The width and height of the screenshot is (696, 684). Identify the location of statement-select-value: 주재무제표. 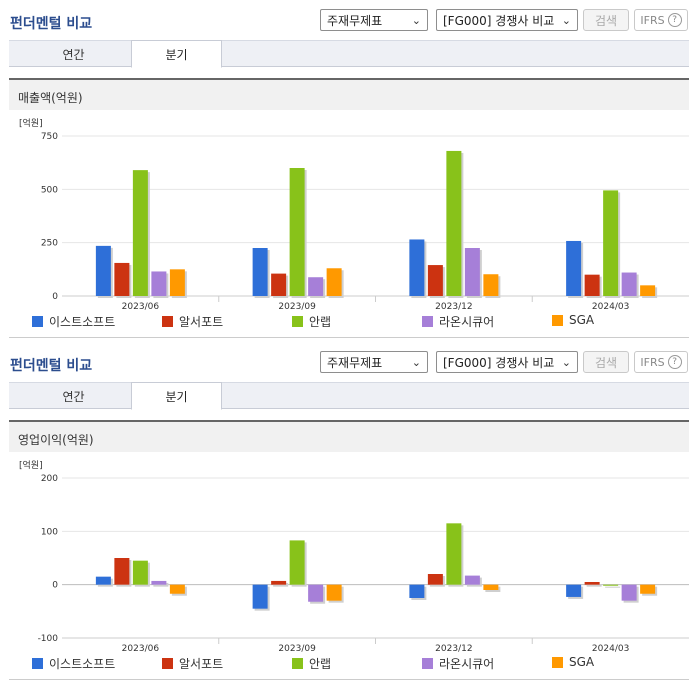
(355, 20).